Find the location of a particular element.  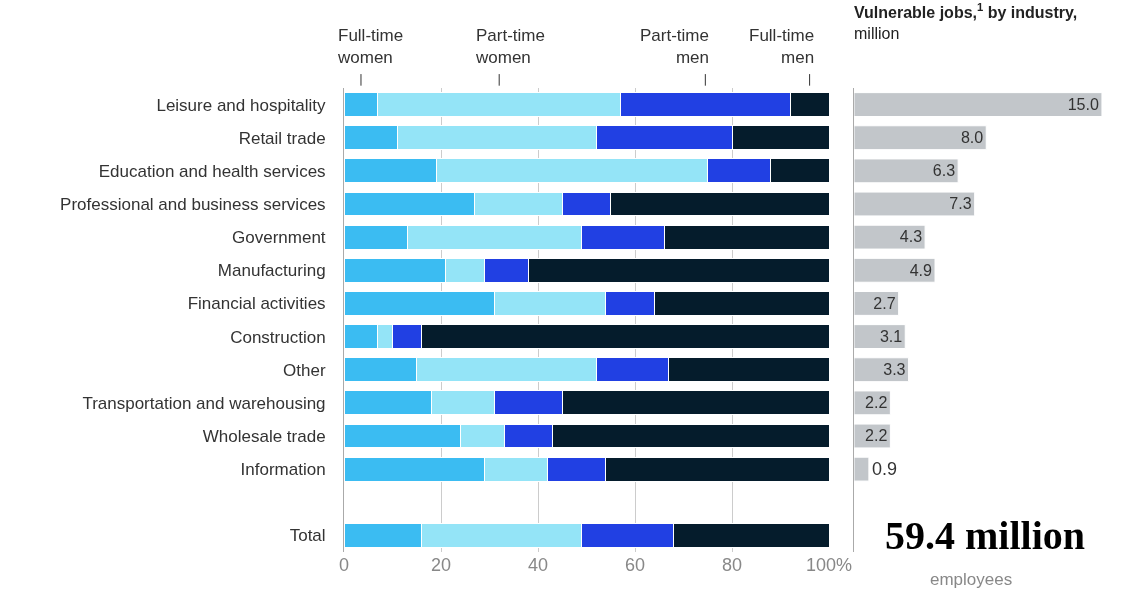

x-tick-label: 100% is located at coordinates (829, 565).